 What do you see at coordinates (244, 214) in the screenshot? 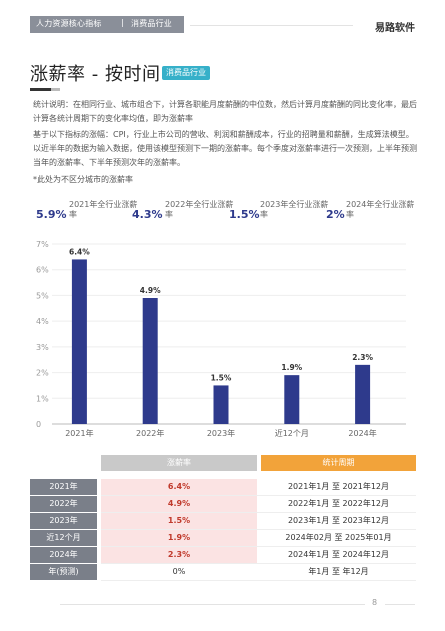
I see `stat-value: 1.5%` at bounding box center [244, 214].